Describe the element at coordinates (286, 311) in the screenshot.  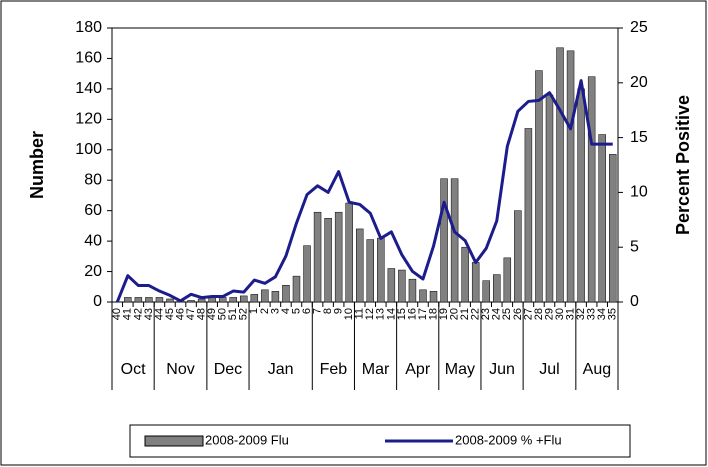
I see `x-tick-label: 4` at that location.